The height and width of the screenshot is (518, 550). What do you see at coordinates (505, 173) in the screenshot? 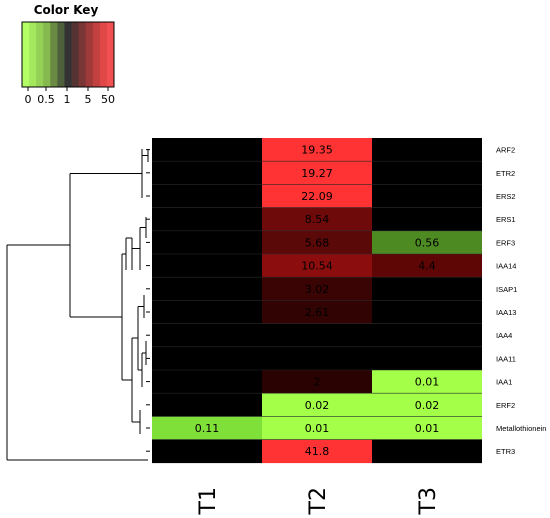
I see `row-label: ETR2` at bounding box center [505, 173].